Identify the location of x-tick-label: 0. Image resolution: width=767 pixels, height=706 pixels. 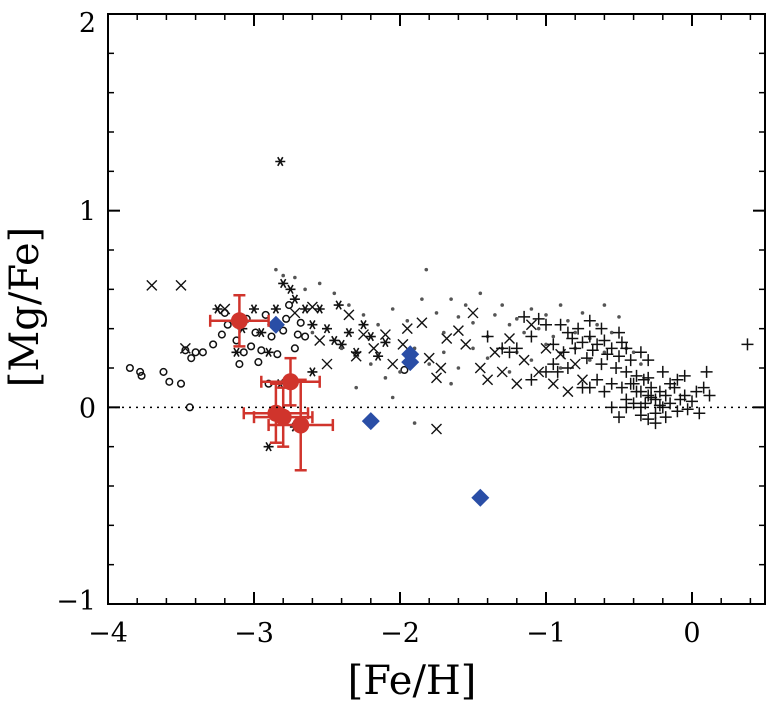
(691, 633).